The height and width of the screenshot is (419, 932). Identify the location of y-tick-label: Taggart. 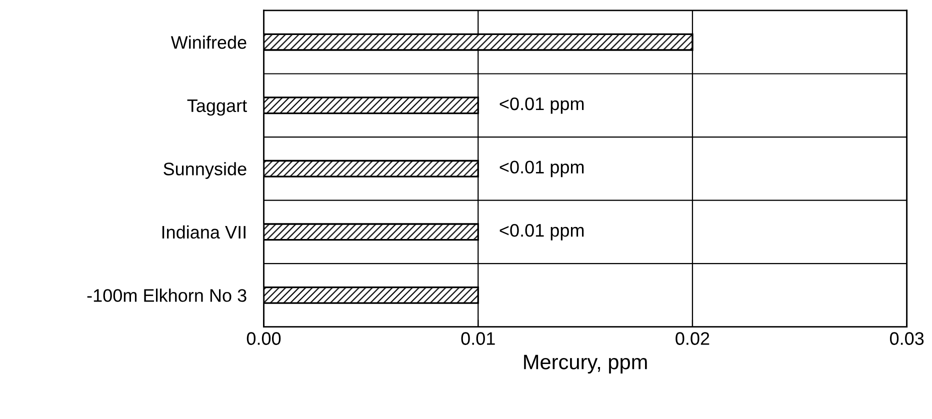
(217, 108).